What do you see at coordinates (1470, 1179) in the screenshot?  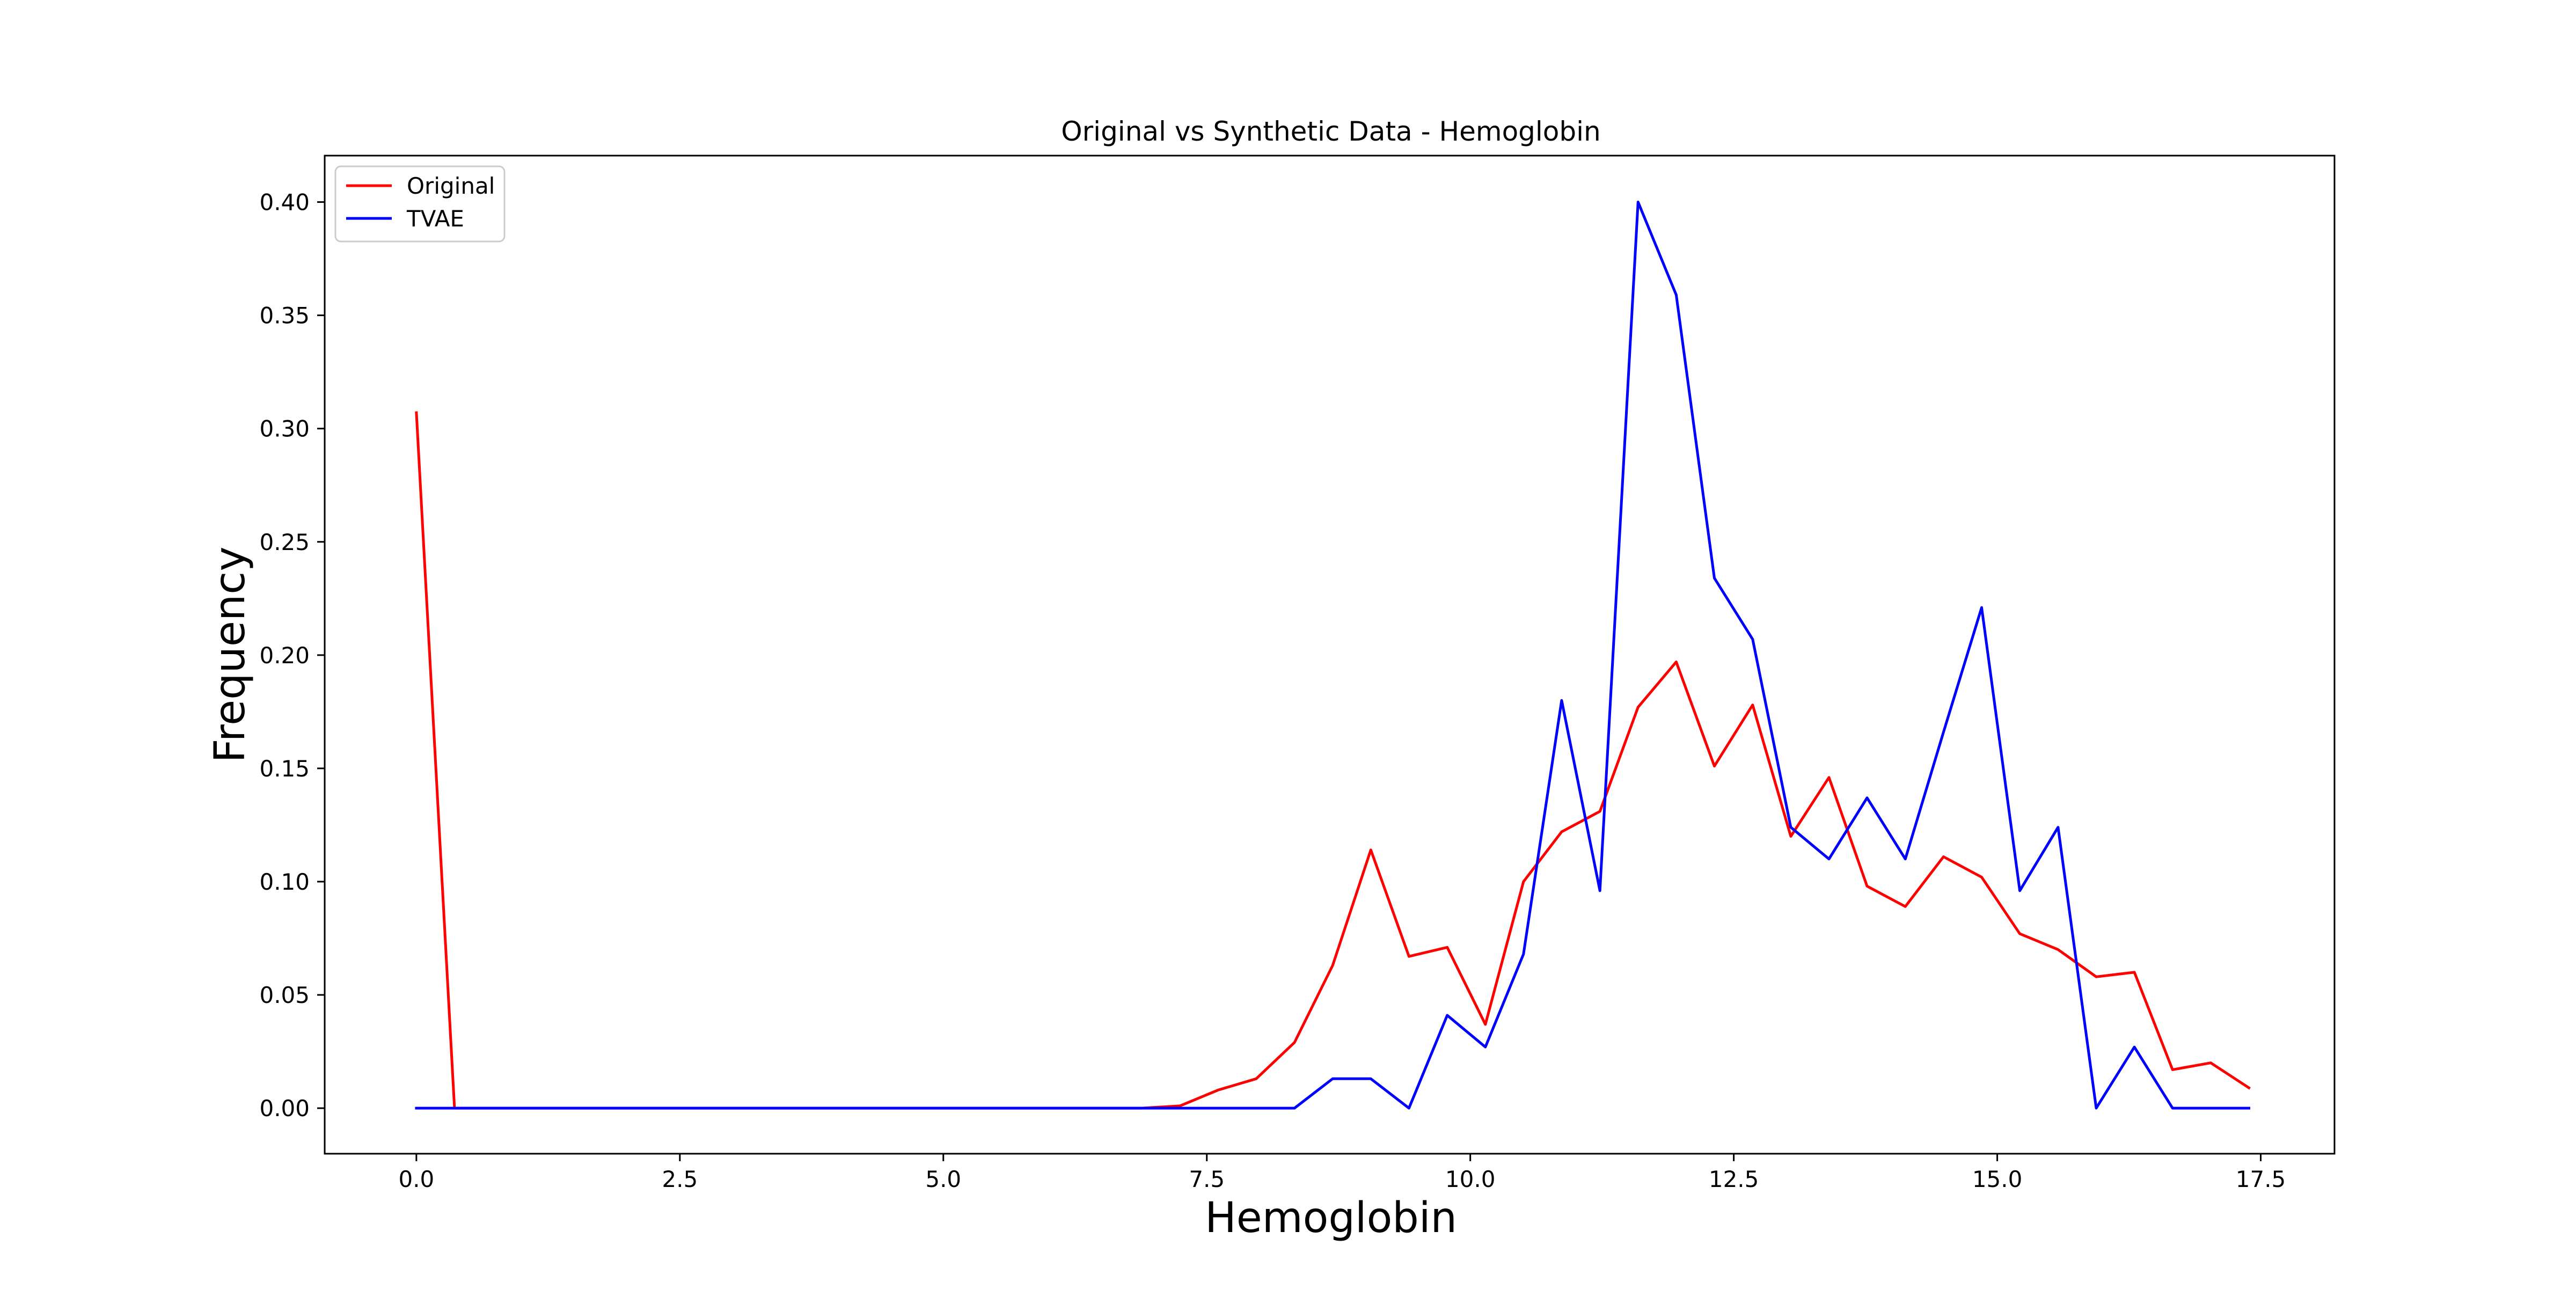 I see `x-tick-label: 10.0` at bounding box center [1470, 1179].